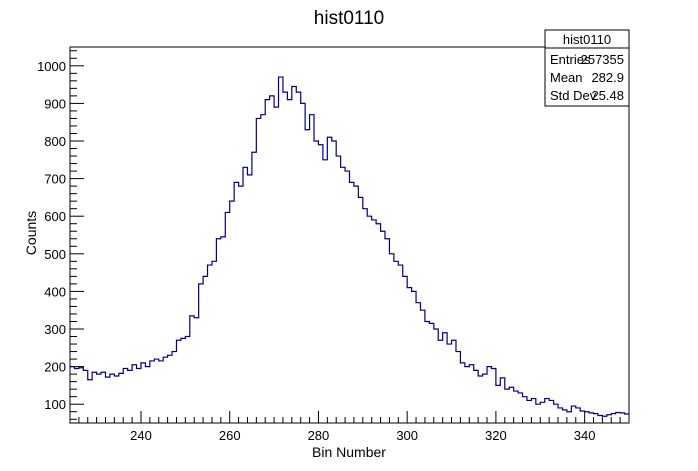  Describe the element at coordinates (602, 59) in the screenshot. I see `stats-entries-value: 257355` at that location.